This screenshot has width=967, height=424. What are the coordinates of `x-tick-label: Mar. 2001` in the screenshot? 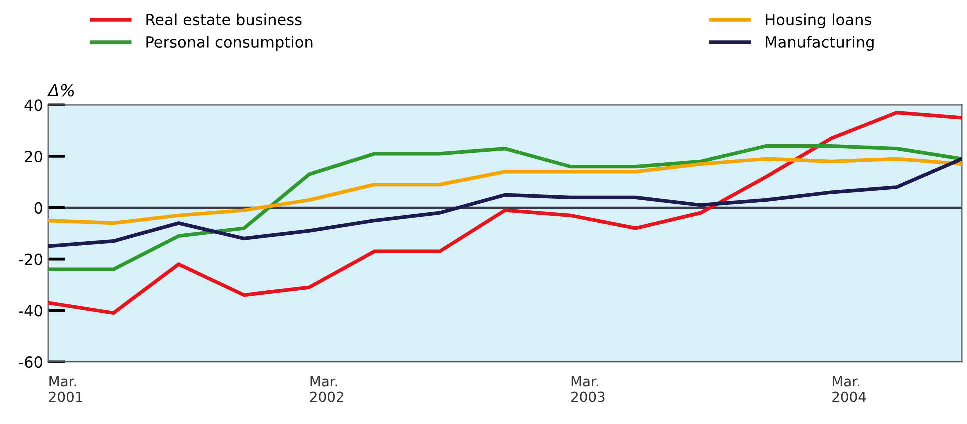 It's located at (65, 389).